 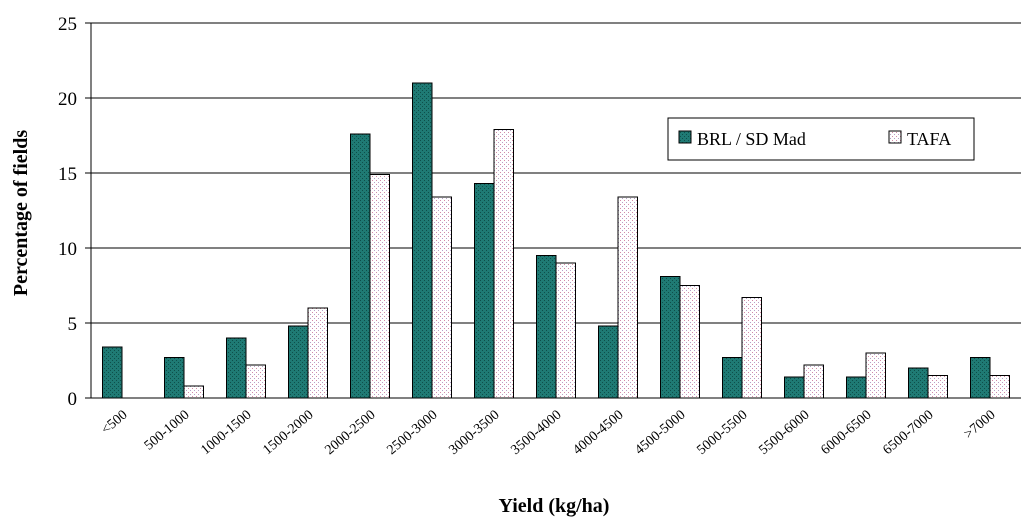 I want to click on y-tick-label: 10, so click(x=67, y=249).